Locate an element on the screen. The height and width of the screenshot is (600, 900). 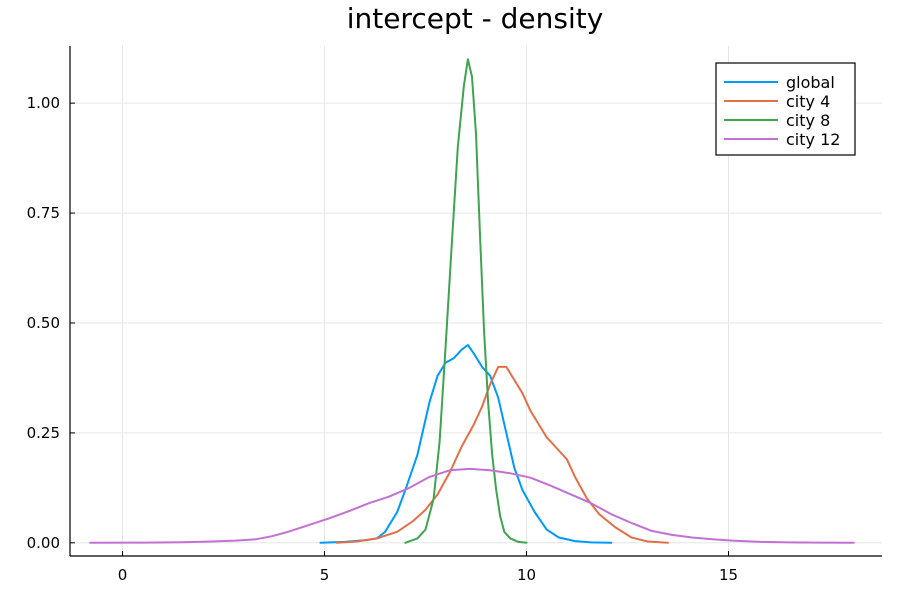
legend-label: city 8 is located at coordinates (808, 120).